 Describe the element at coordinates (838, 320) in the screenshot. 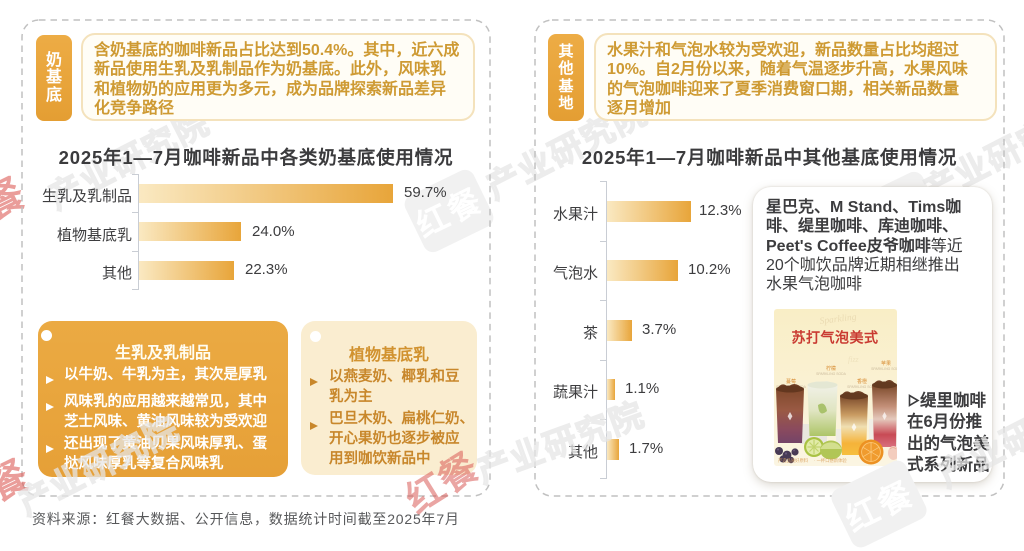

I see `svg-text: Sparkling` at that location.